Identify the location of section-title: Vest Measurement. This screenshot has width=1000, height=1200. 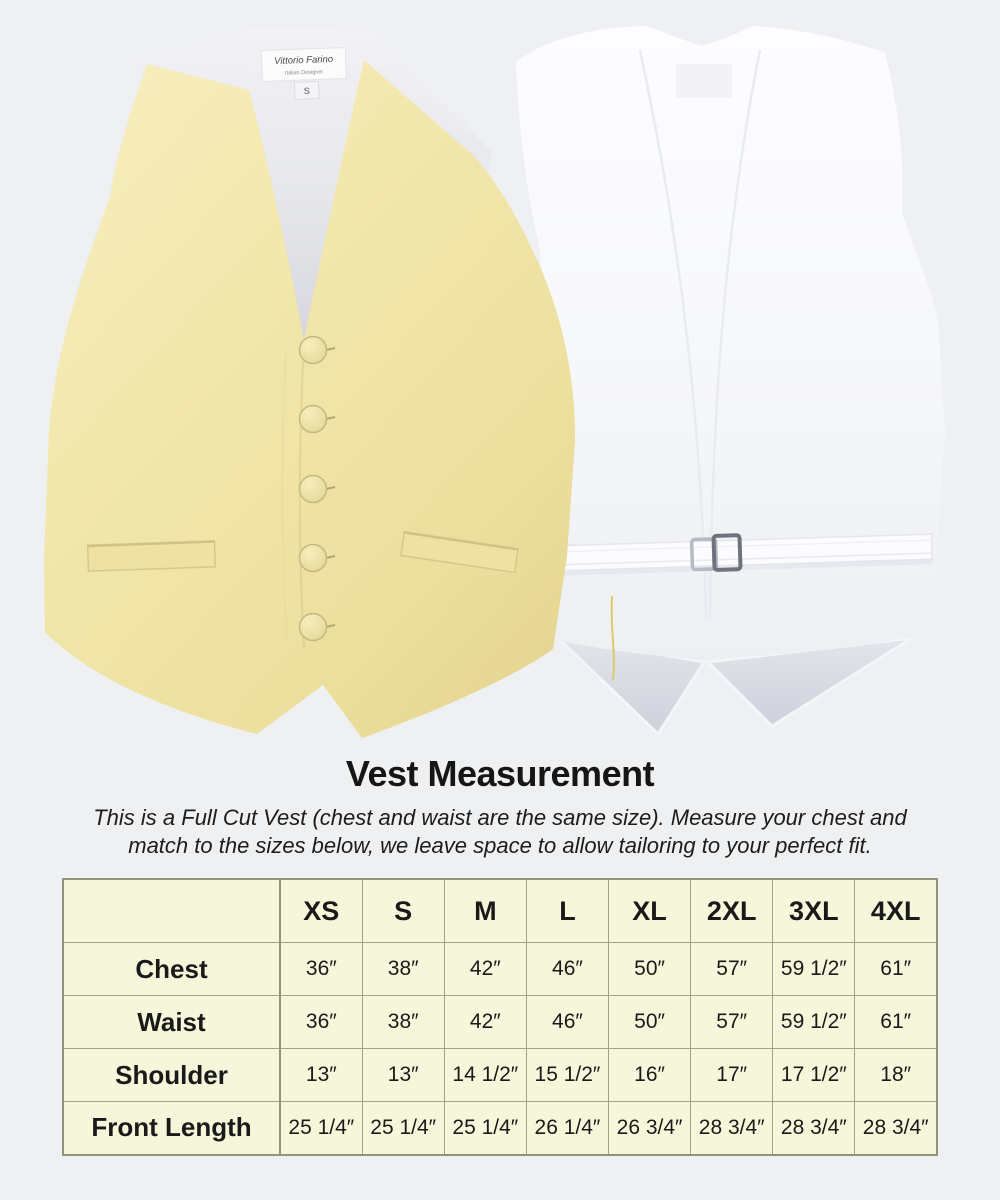
(500, 773).